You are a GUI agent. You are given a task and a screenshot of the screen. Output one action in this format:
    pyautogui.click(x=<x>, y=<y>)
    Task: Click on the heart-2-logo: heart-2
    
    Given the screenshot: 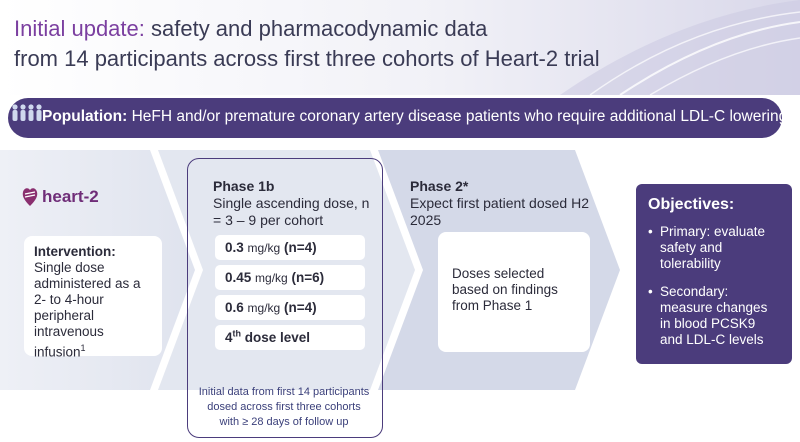 What is the action you would take?
    pyautogui.click(x=60, y=197)
    